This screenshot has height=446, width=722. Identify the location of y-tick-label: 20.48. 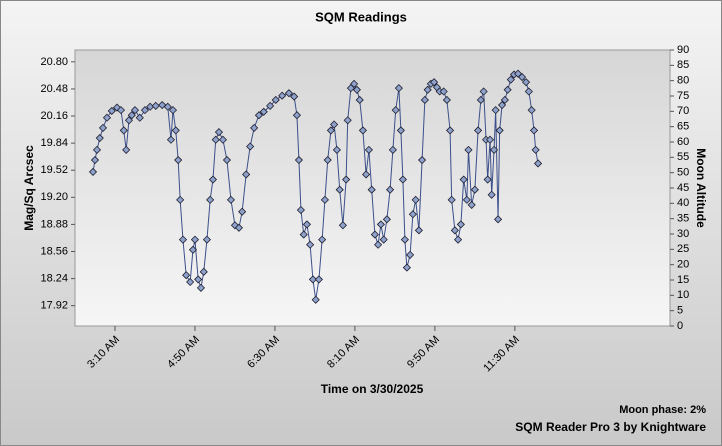
(54, 89).